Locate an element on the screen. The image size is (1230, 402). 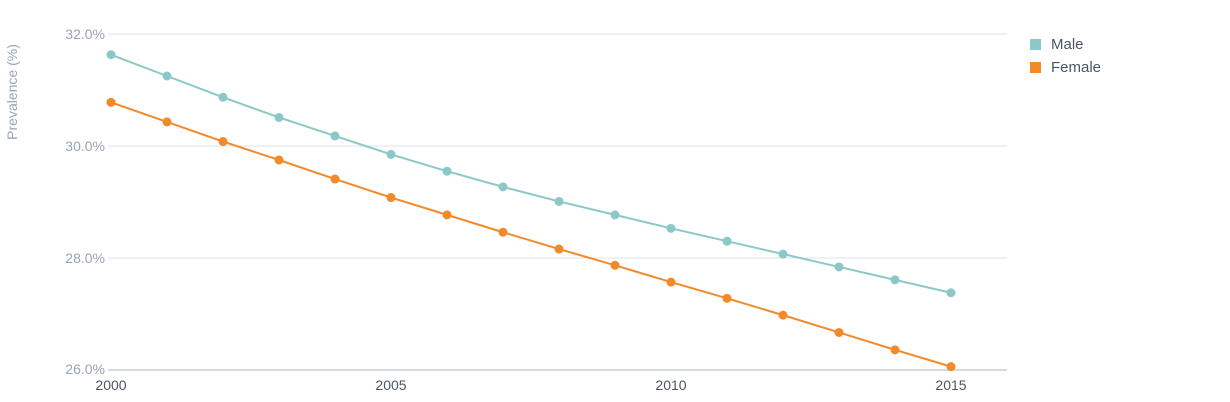
legend-label: Male is located at coordinates (1067, 44).